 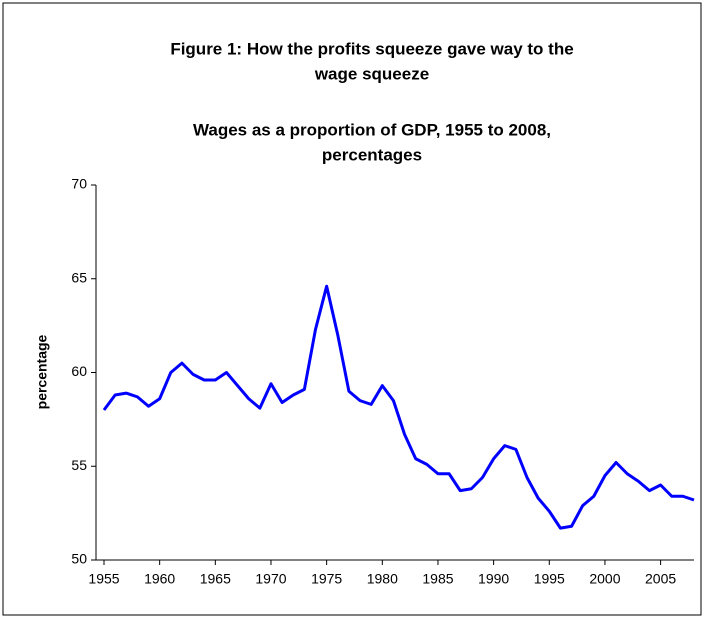 What do you see at coordinates (493, 579) in the screenshot?
I see `x-tick-label: 1990` at bounding box center [493, 579].